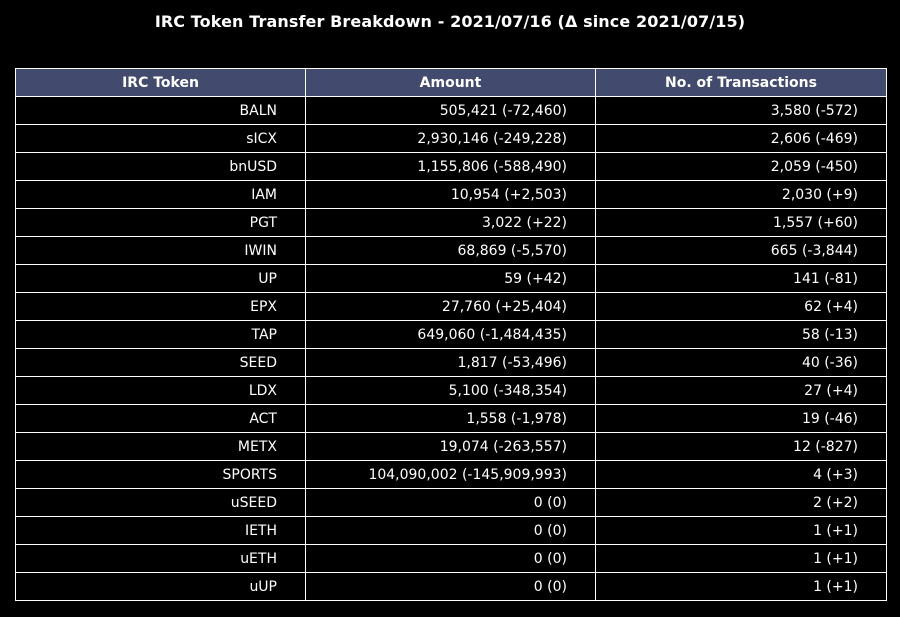 The height and width of the screenshot is (617, 900). Describe the element at coordinates (160, 110) in the screenshot. I see `token-cell: BALN` at that location.